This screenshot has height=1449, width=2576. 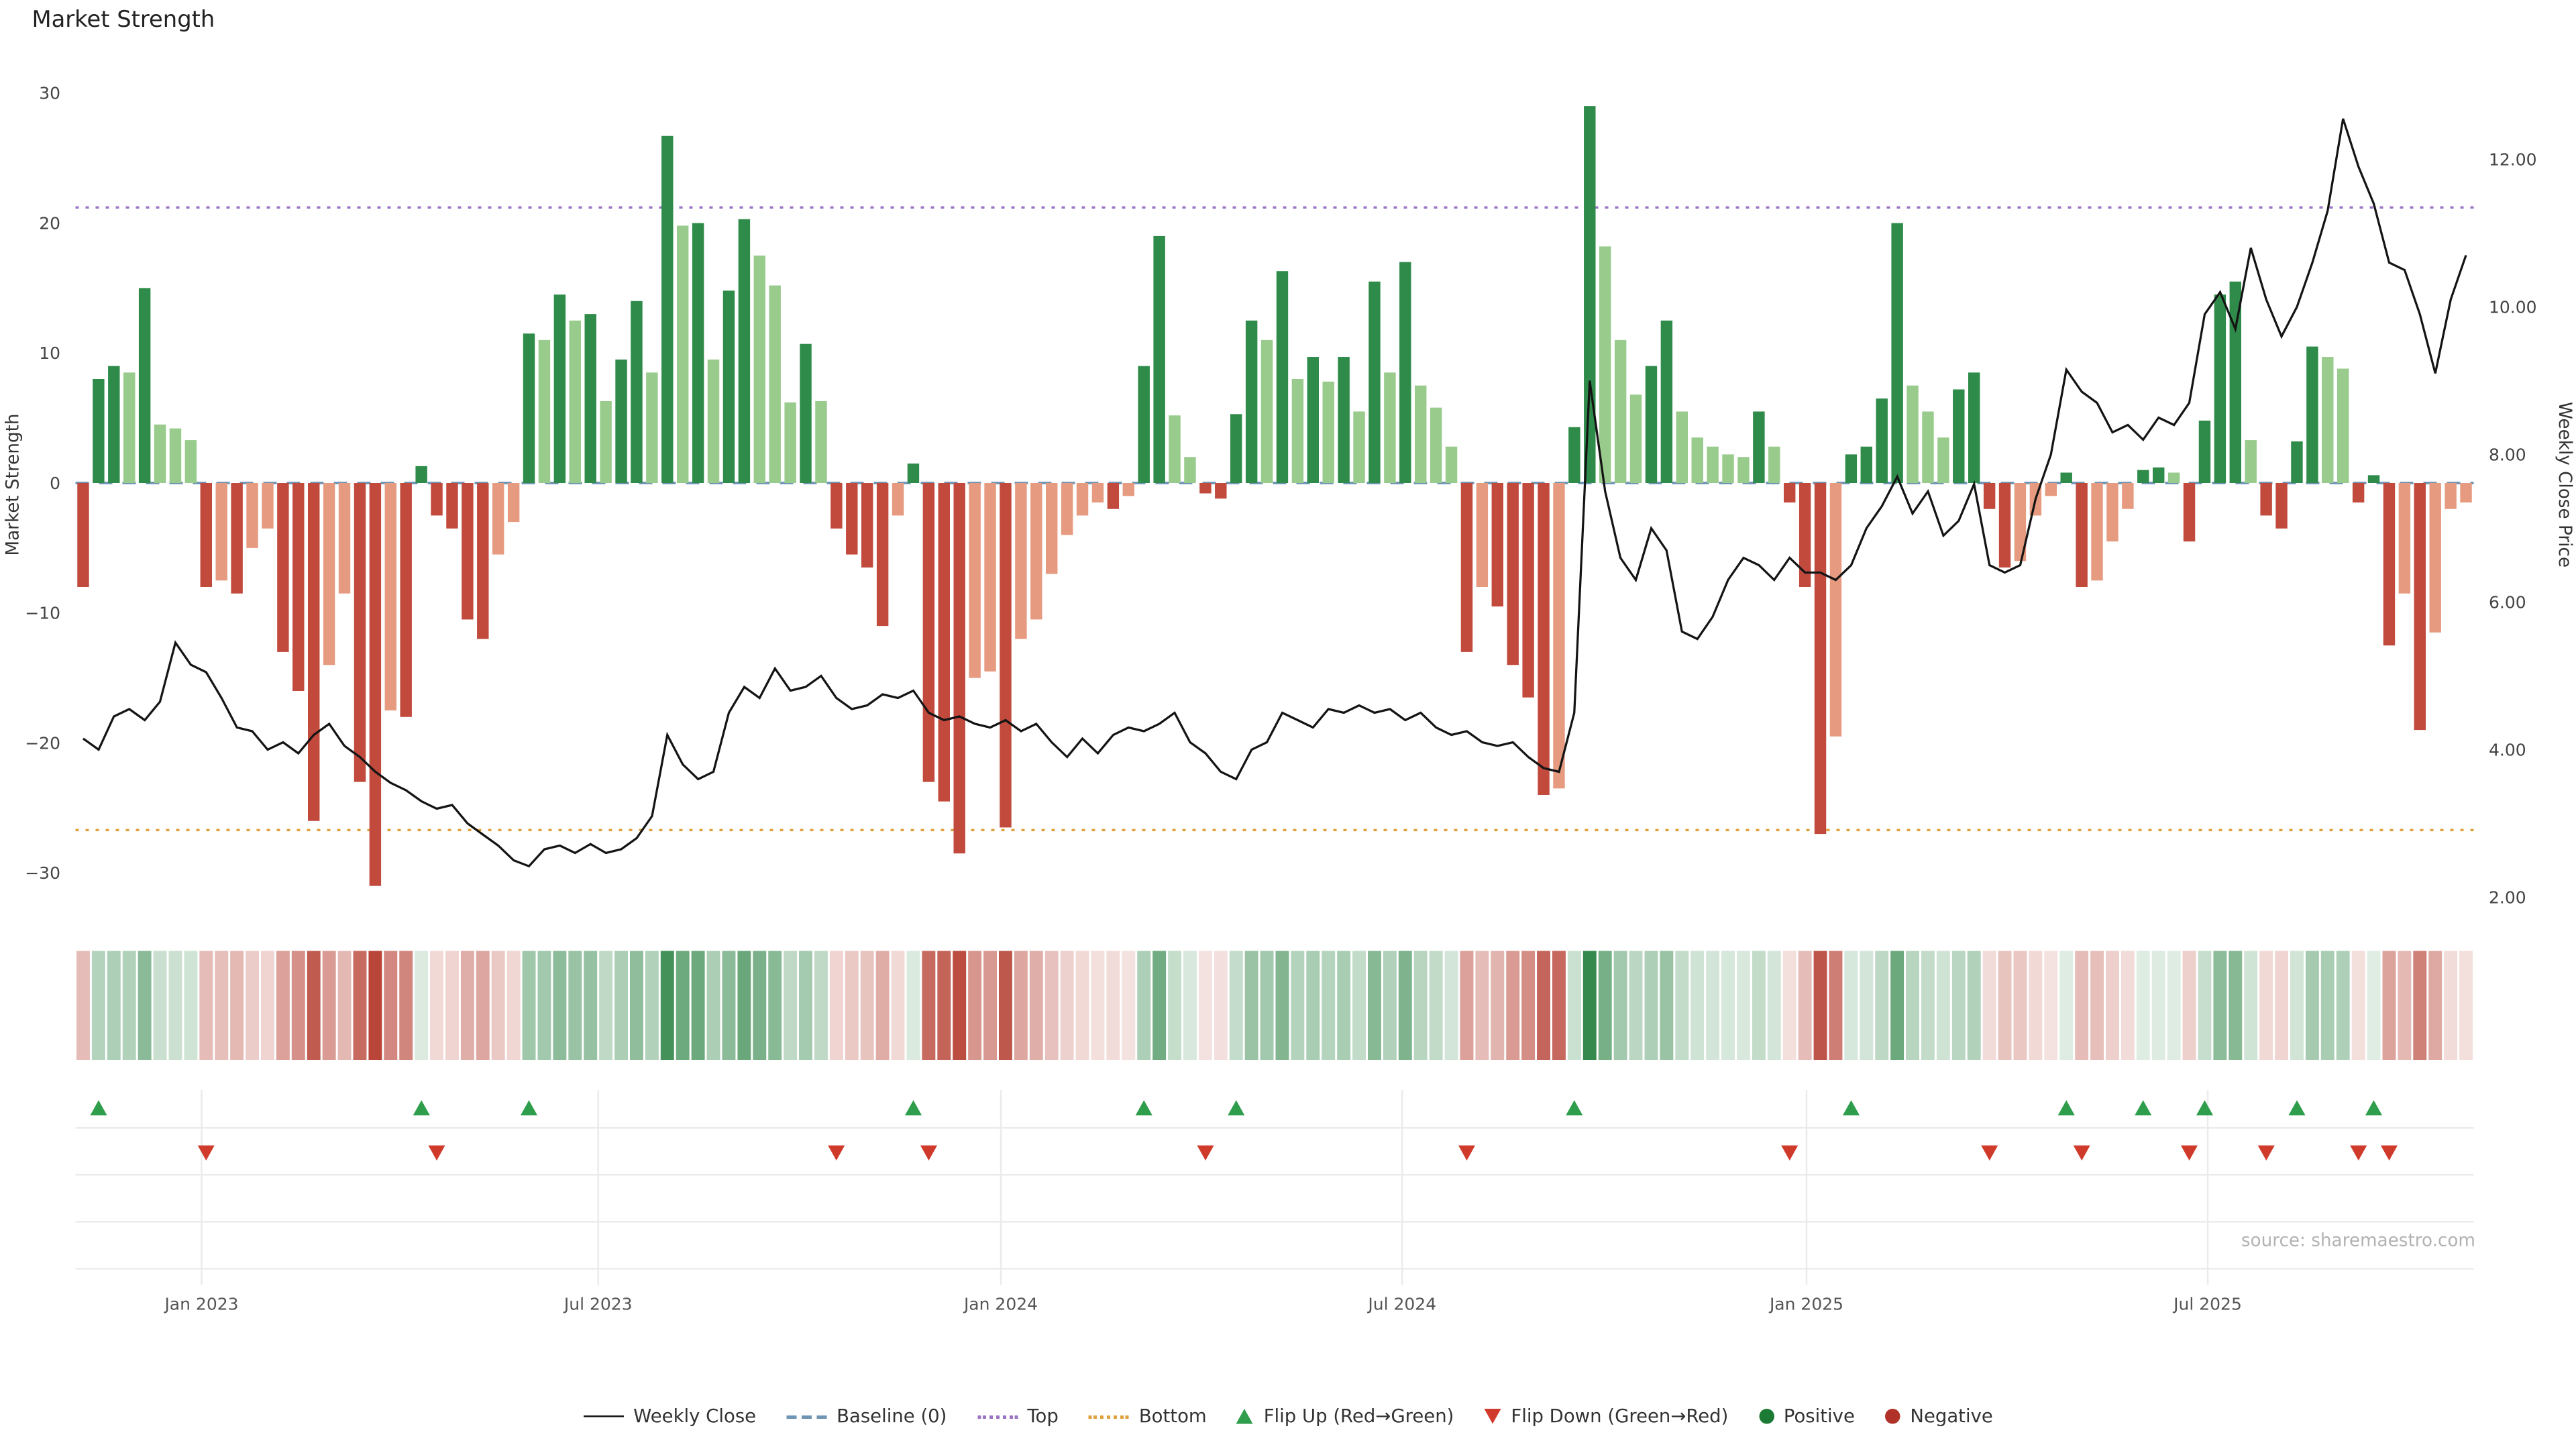 I want to click on source-attribution: source: sharemaestro.com, so click(x=2358, y=1241).